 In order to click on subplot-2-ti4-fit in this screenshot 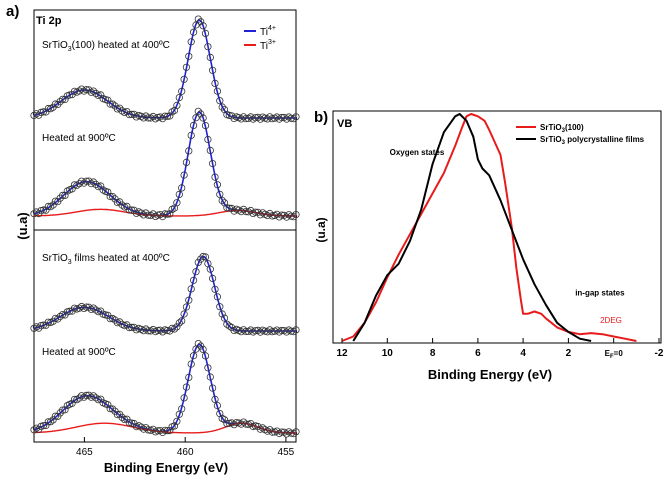, I will do `click(164, 164)`.